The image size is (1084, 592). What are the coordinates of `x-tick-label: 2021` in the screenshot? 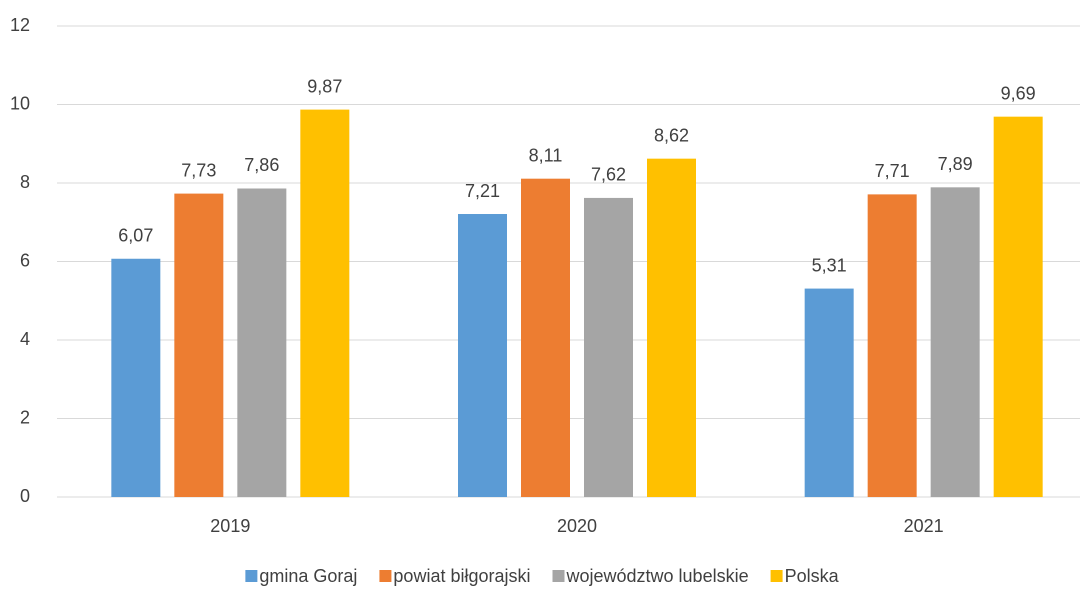 It's located at (924, 526).